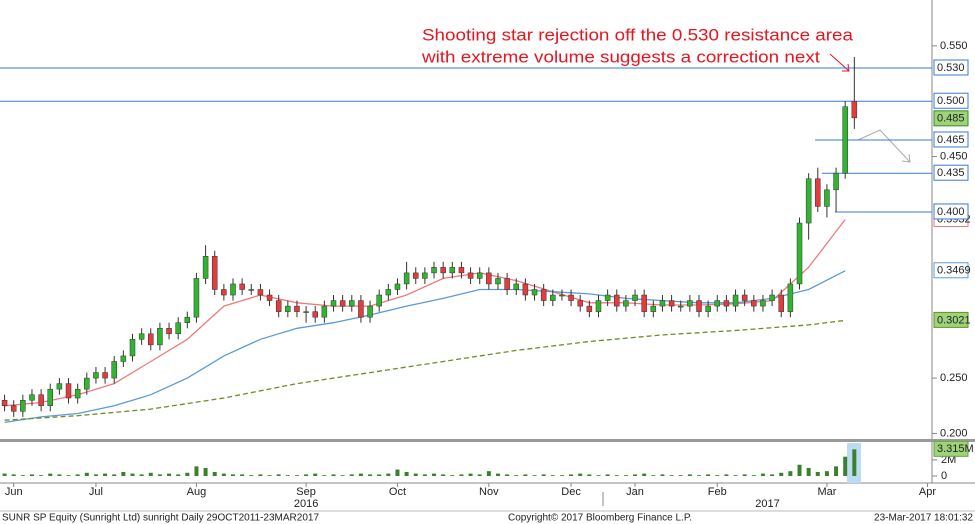 The width and height of the screenshot is (975, 524). I want to click on ma-tag: 0.3021, so click(954, 320).